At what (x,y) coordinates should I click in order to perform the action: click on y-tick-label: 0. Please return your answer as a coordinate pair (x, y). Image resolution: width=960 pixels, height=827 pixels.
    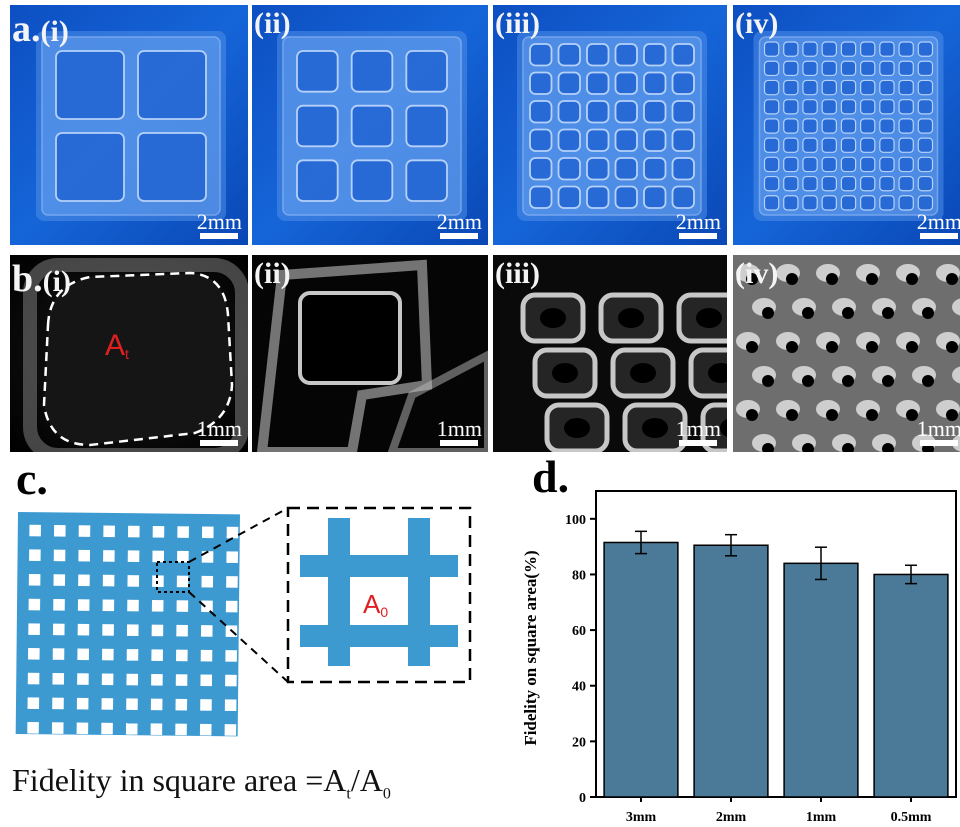
    Looking at the image, I should click on (582, 798).